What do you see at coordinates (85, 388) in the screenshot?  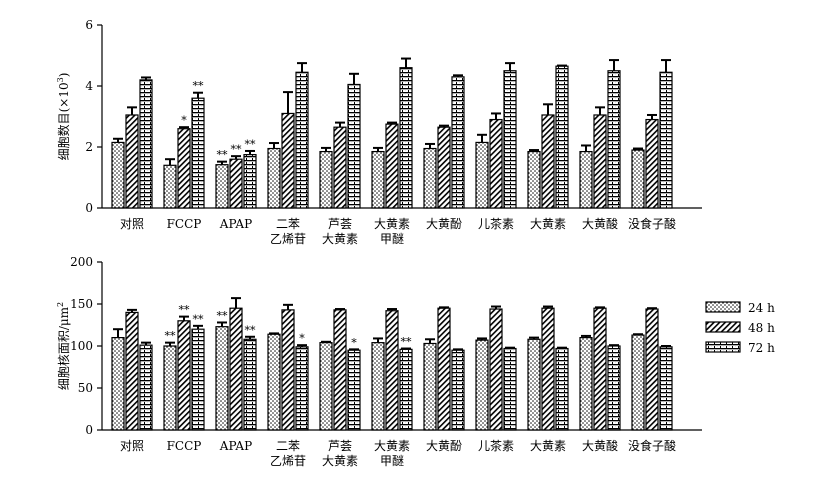 I see `y-tick-label: 50` at bounding box center [85, 388].